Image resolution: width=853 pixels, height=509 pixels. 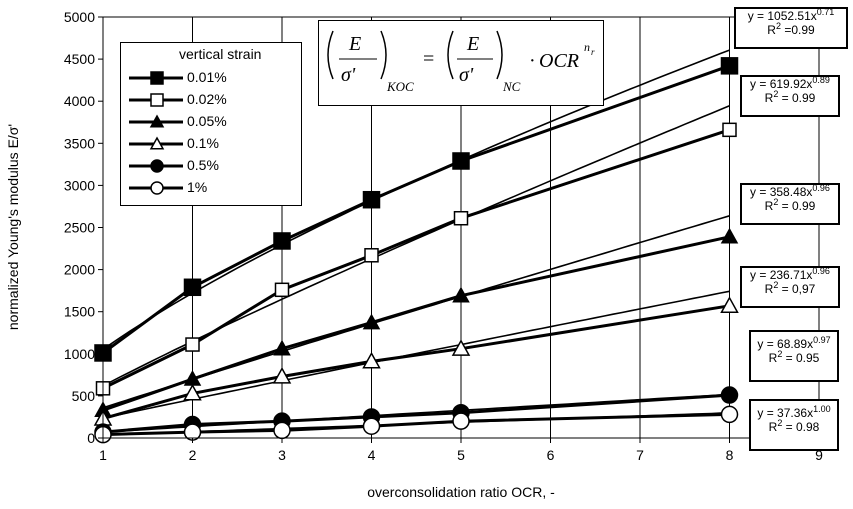 What do you see at coordinates (781, 84) in the screenshot?
I see `fit-eq: y = 619.92x` at bounding box center [781, 84].